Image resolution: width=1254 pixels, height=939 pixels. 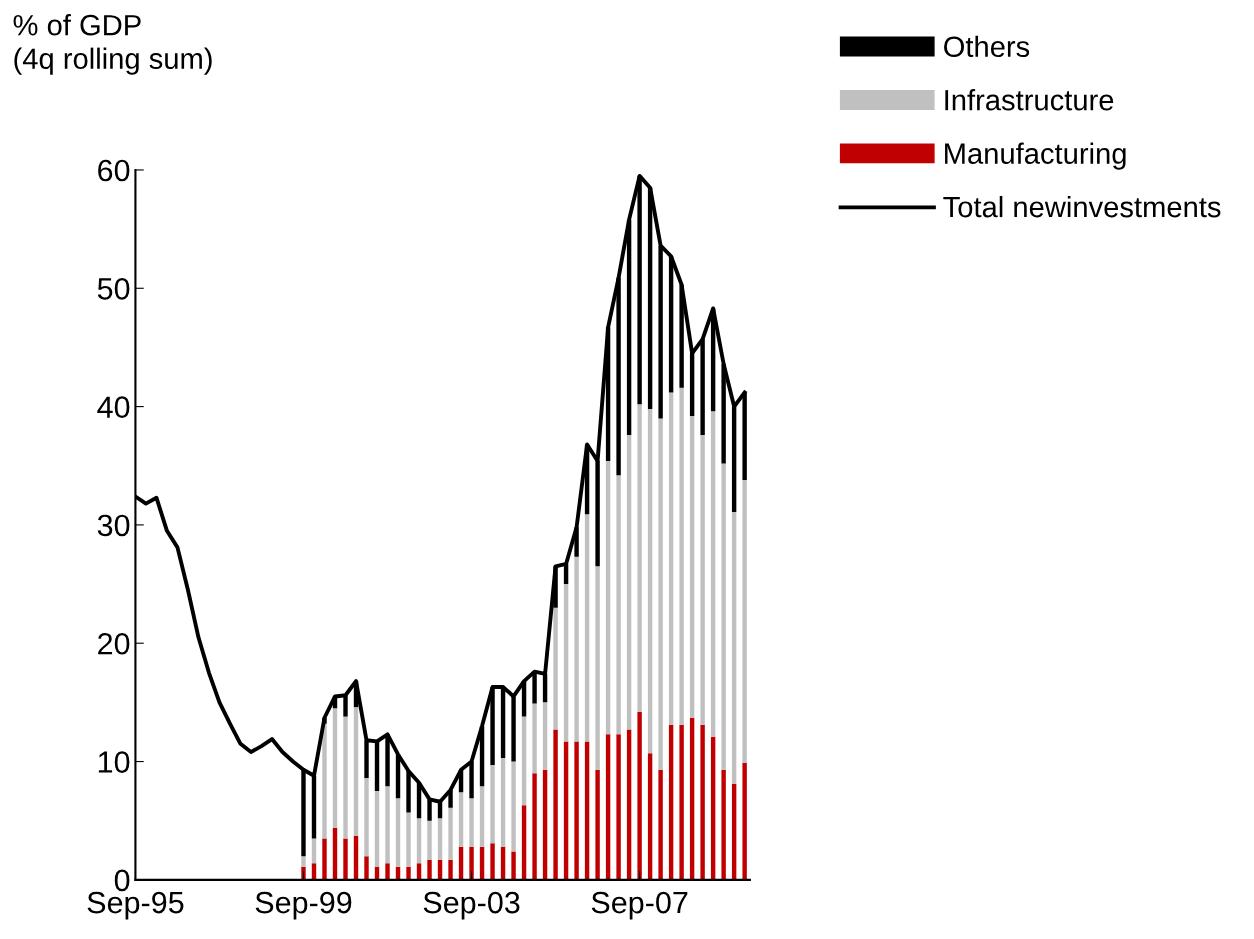 I want to click on y-tick-label: 60, so click(x=114, y=170).